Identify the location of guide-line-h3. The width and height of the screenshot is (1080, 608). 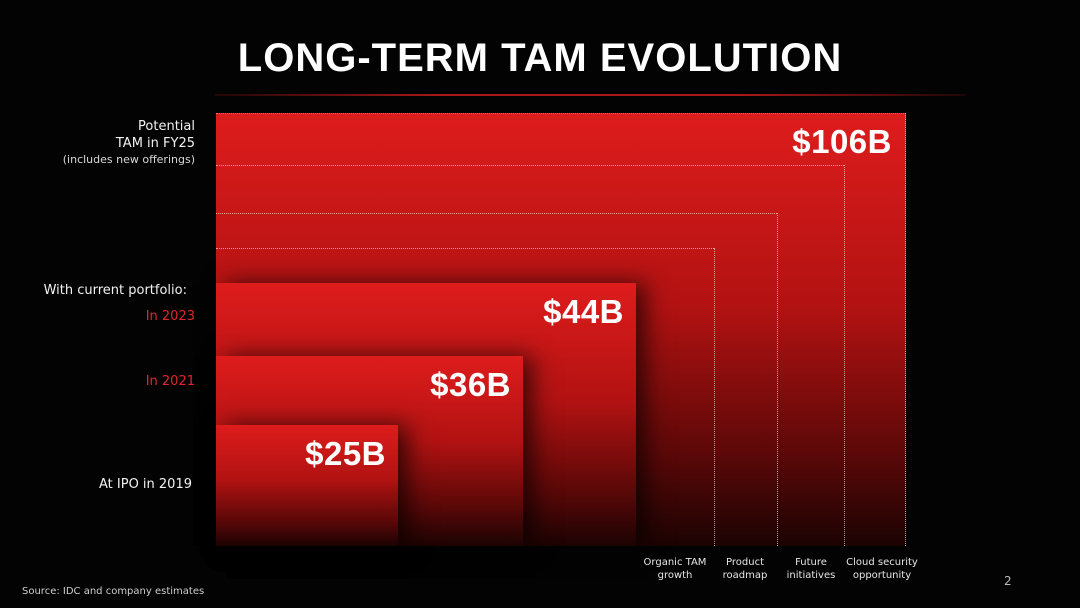
(465, 248).